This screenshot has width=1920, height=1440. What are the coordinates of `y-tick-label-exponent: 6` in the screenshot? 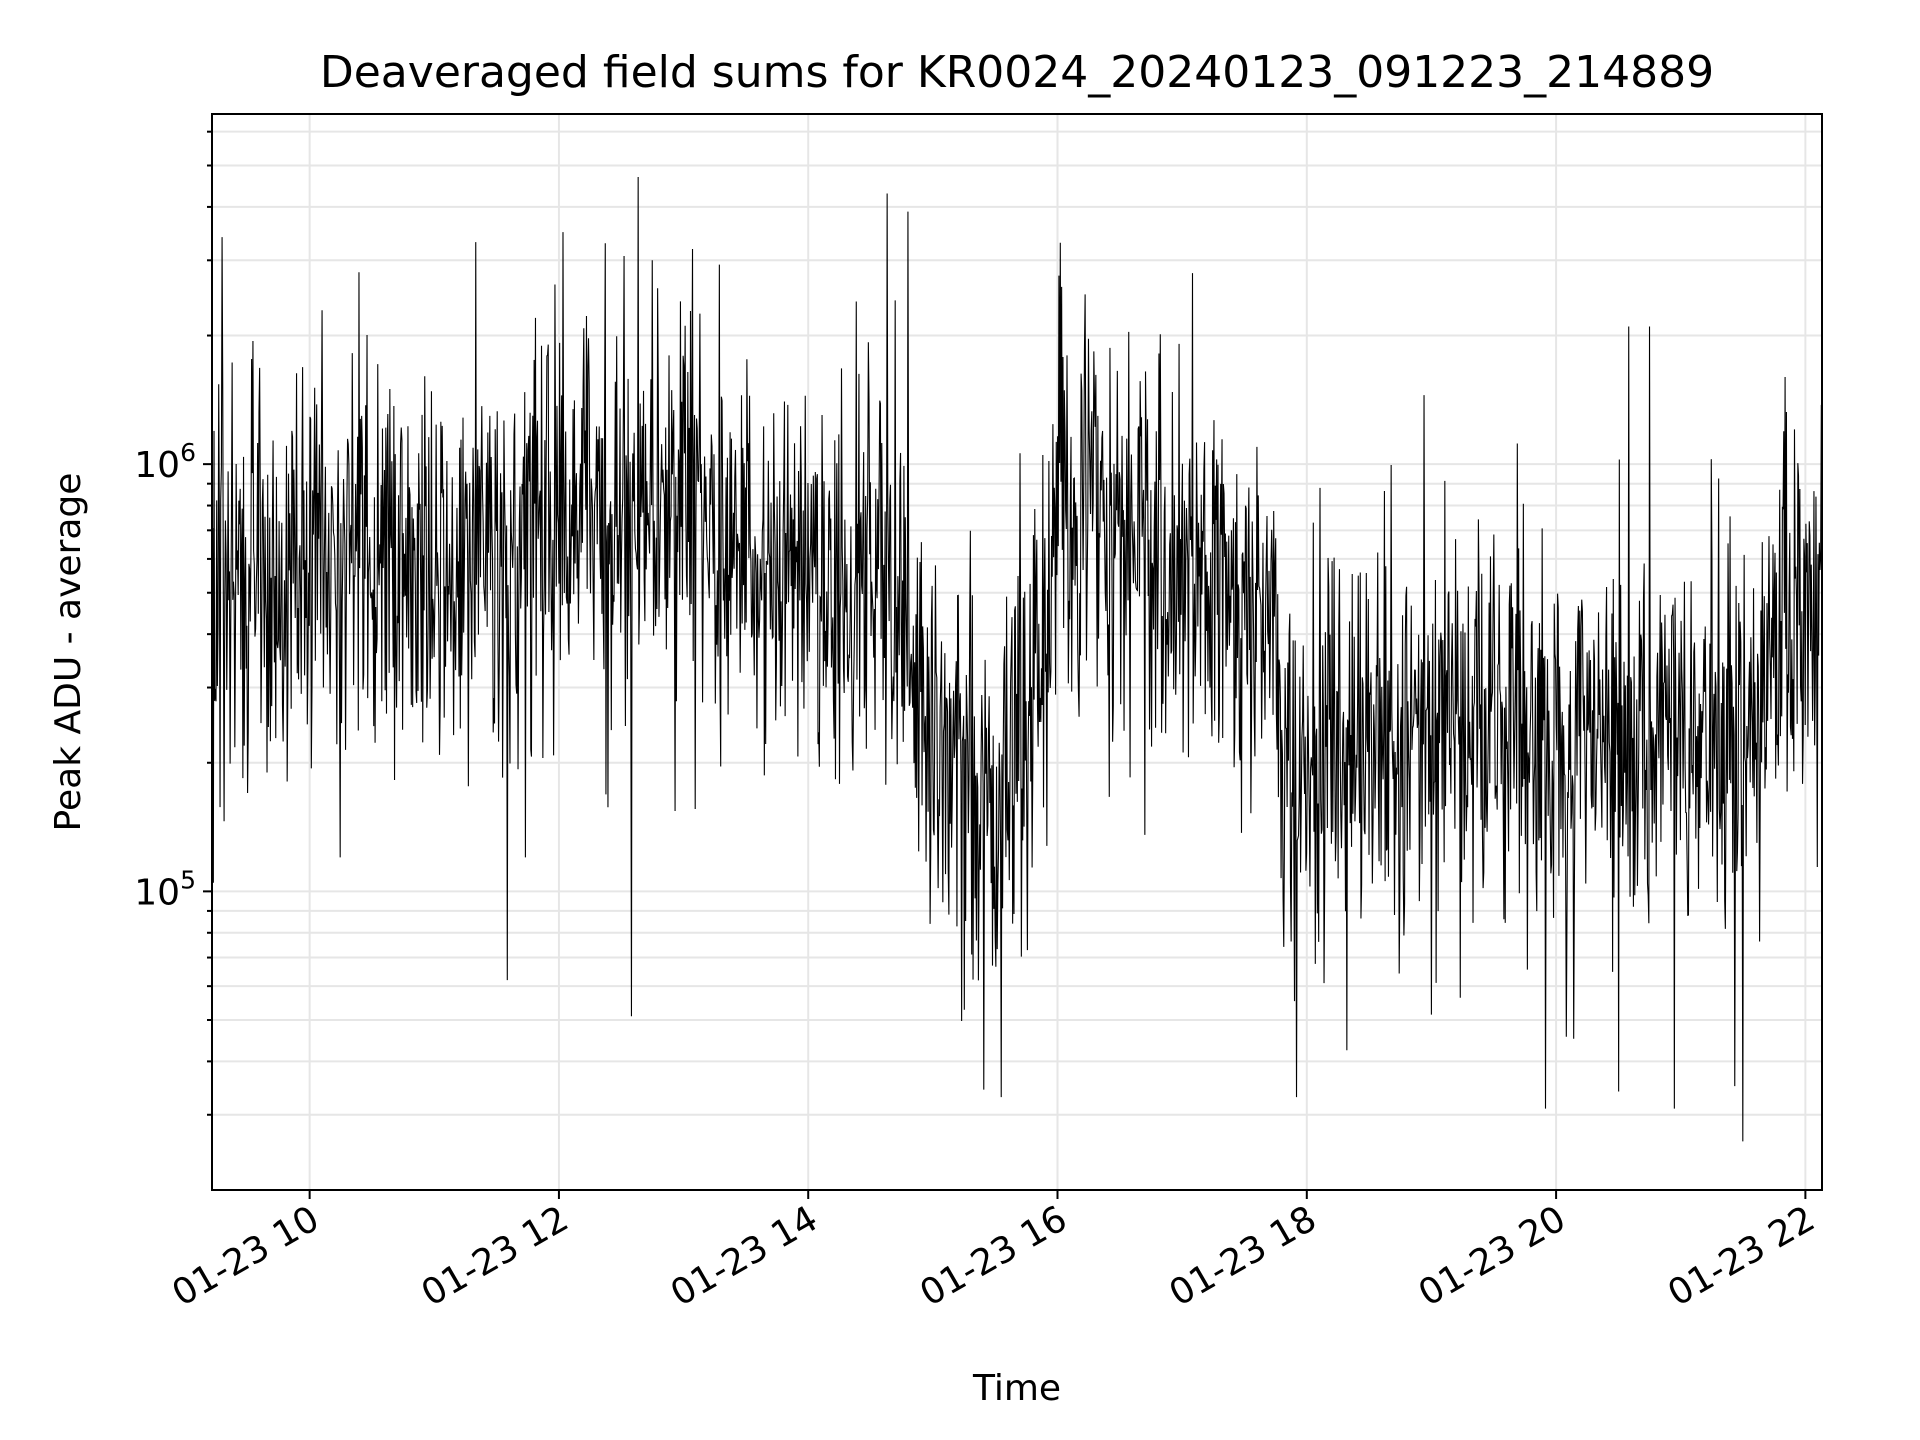 It's located at (188, 452).